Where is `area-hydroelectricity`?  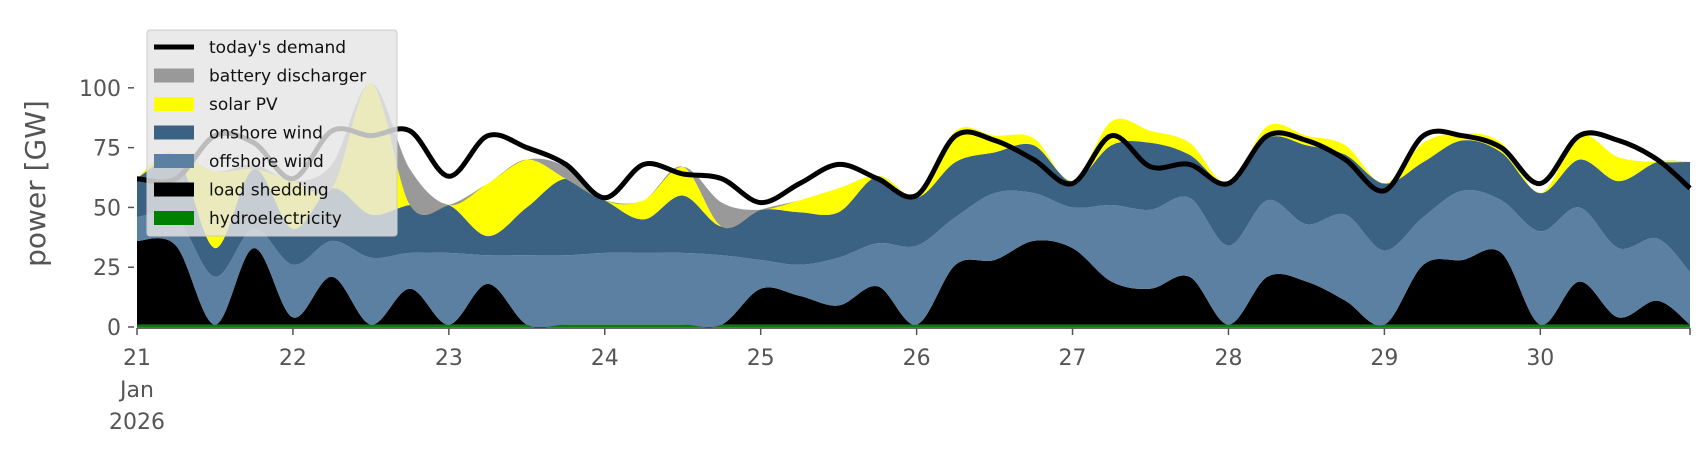
area-hydroelectricity is located at coordinates (913, 325).